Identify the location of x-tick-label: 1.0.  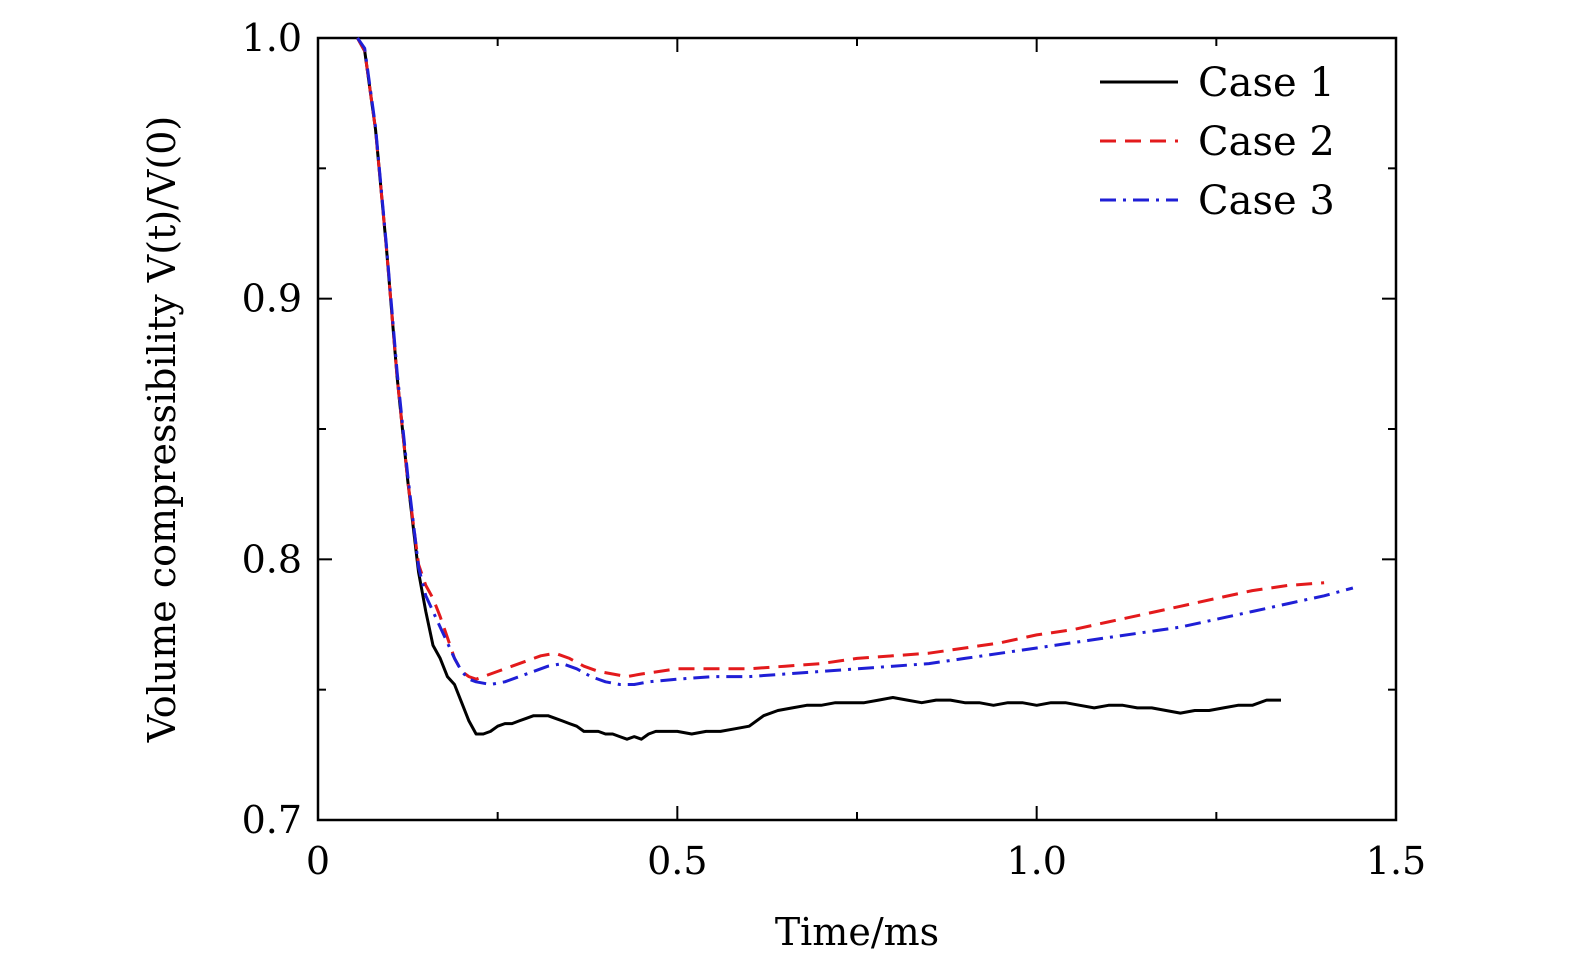
(1036, 861).